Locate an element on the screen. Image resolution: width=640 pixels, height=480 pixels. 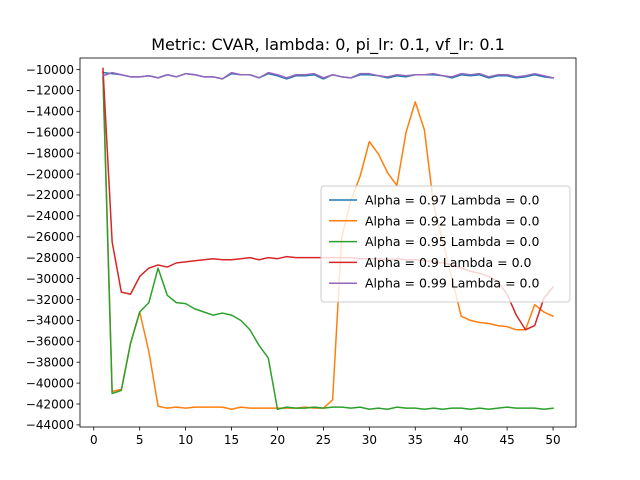
legend-label-0: Alpha = 0.97 Lambda = 0.0 is located at coordinates (452, 200).